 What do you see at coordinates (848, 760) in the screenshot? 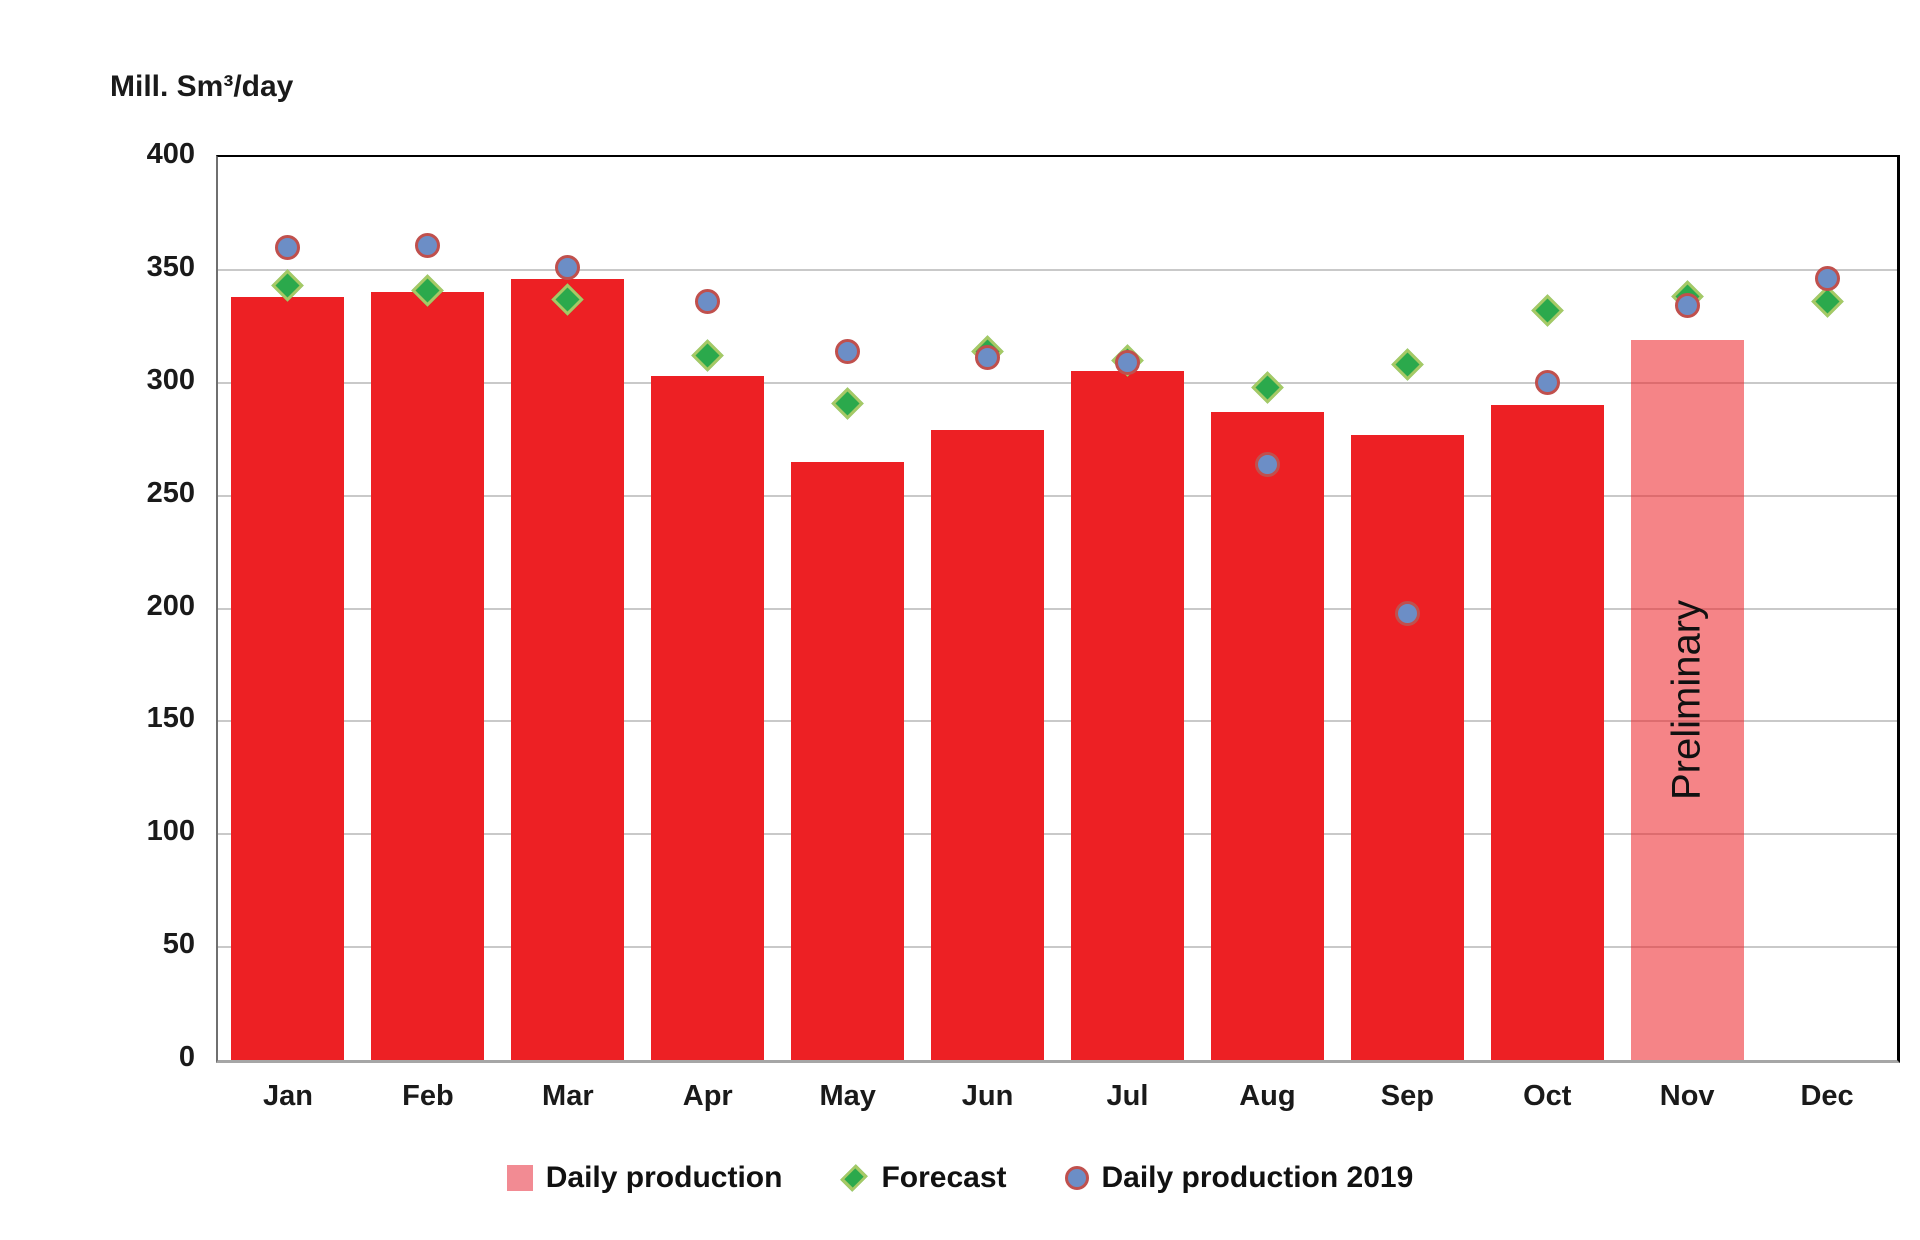
I see `bar-may` at bounding box center [848, 760].